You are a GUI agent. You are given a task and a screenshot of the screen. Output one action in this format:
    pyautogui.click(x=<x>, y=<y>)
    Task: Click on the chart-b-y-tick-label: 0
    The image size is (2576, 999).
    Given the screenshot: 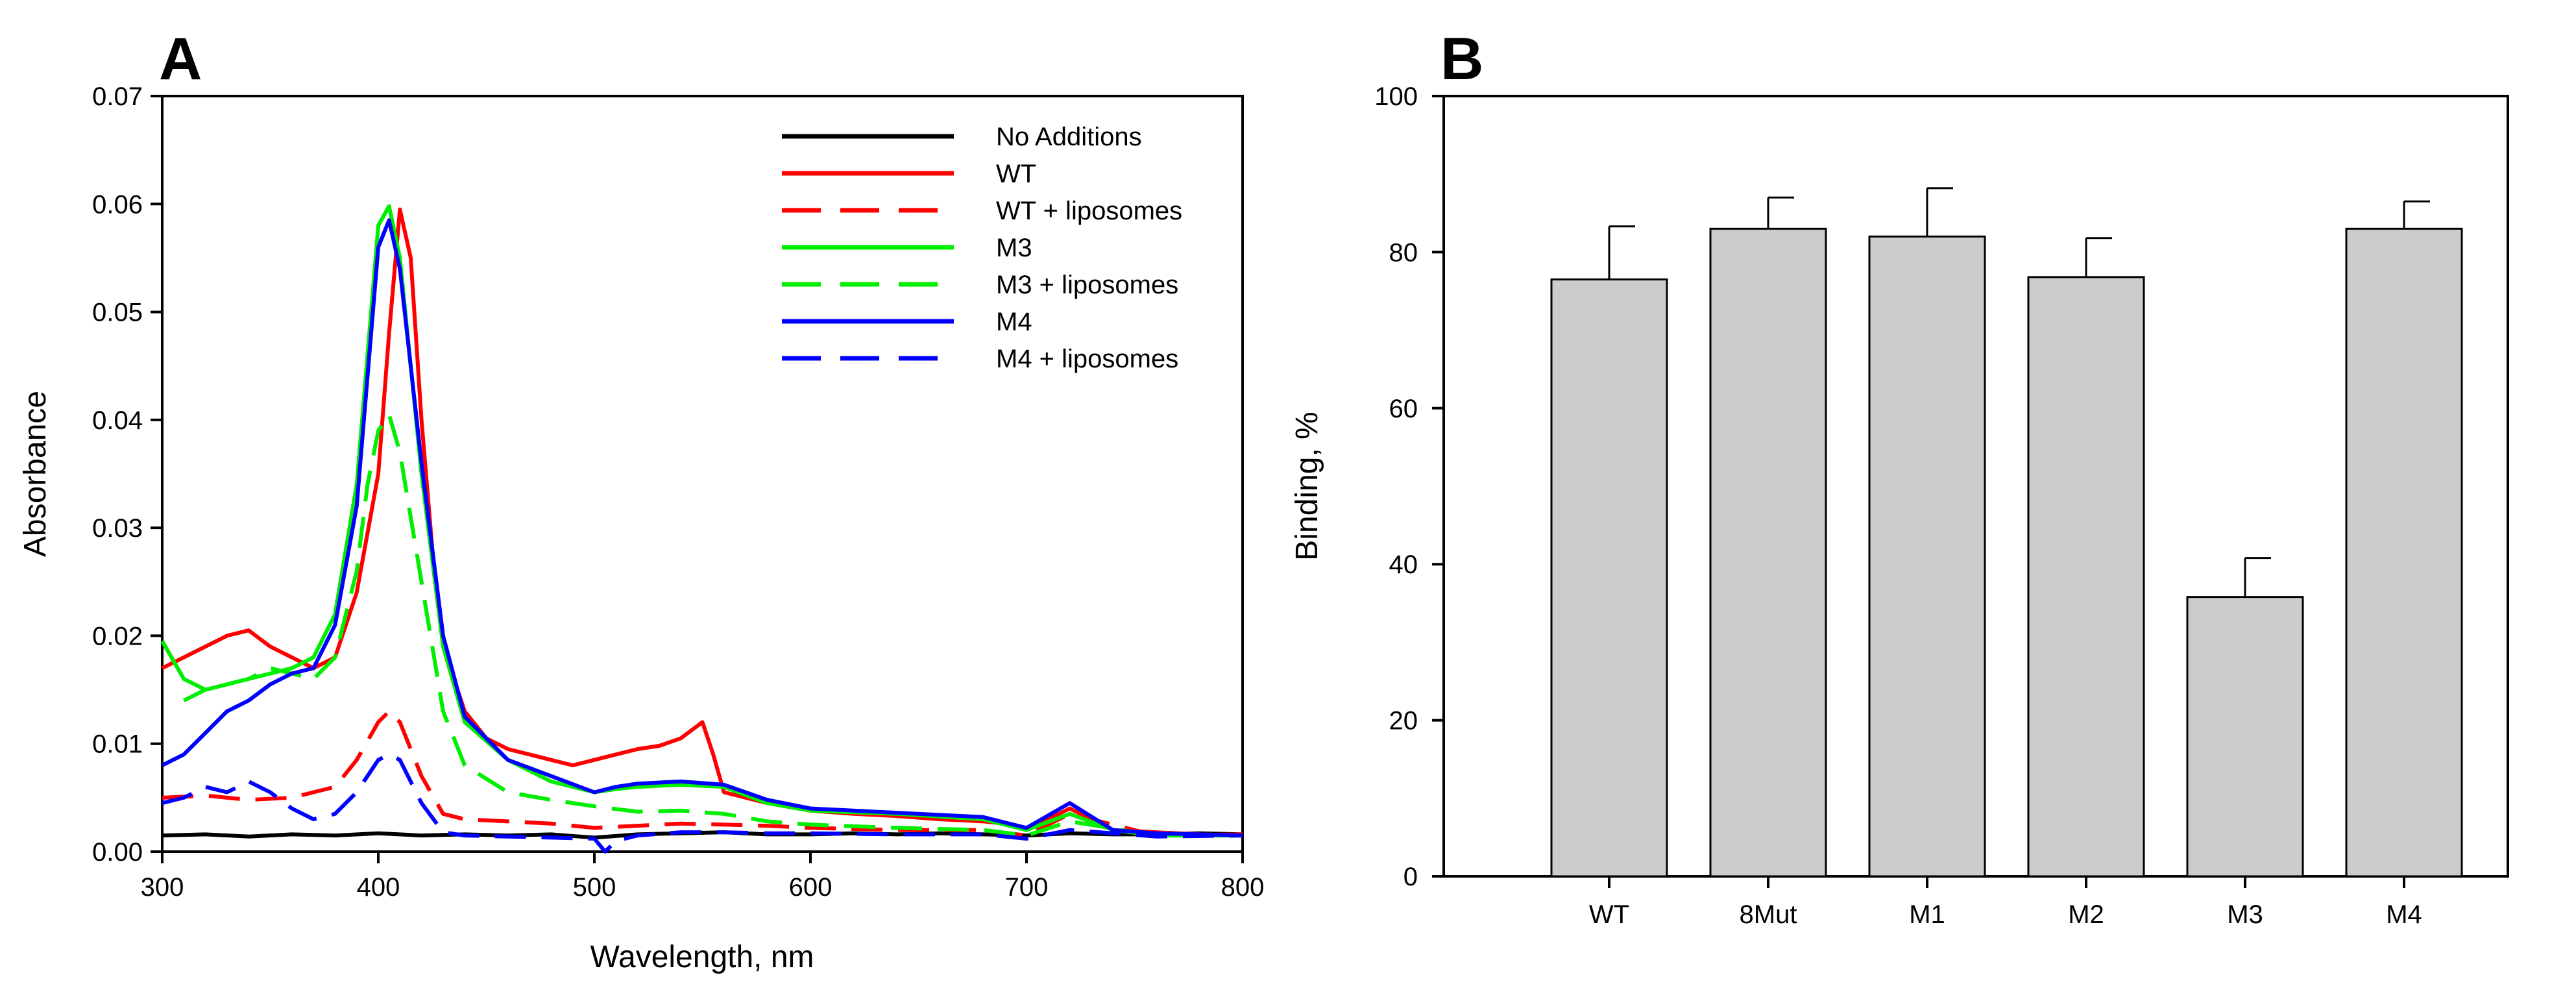 What is the action you would take?
    pyautogui.click(x=1410, y=877)
    